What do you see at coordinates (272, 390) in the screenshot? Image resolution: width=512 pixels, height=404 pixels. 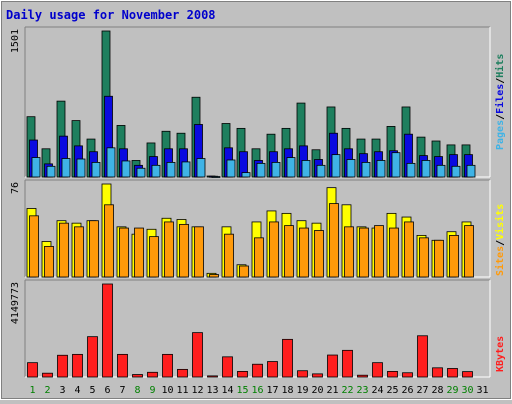 I see `x-tick-label-17: 17` at bounding box center [272, 390].